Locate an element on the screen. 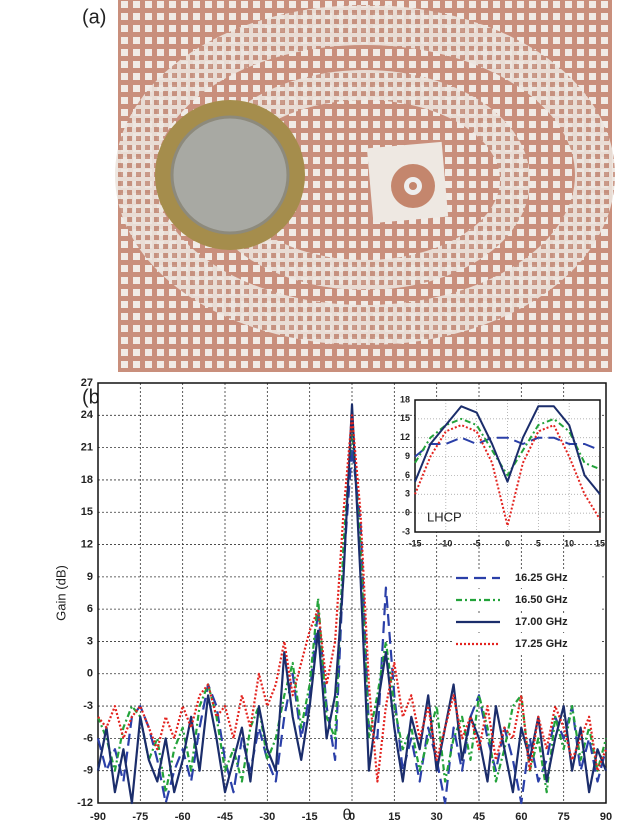 This screenshot has width=634, height=832. x-tick-label: 75 is located at coordinates (564, 817).